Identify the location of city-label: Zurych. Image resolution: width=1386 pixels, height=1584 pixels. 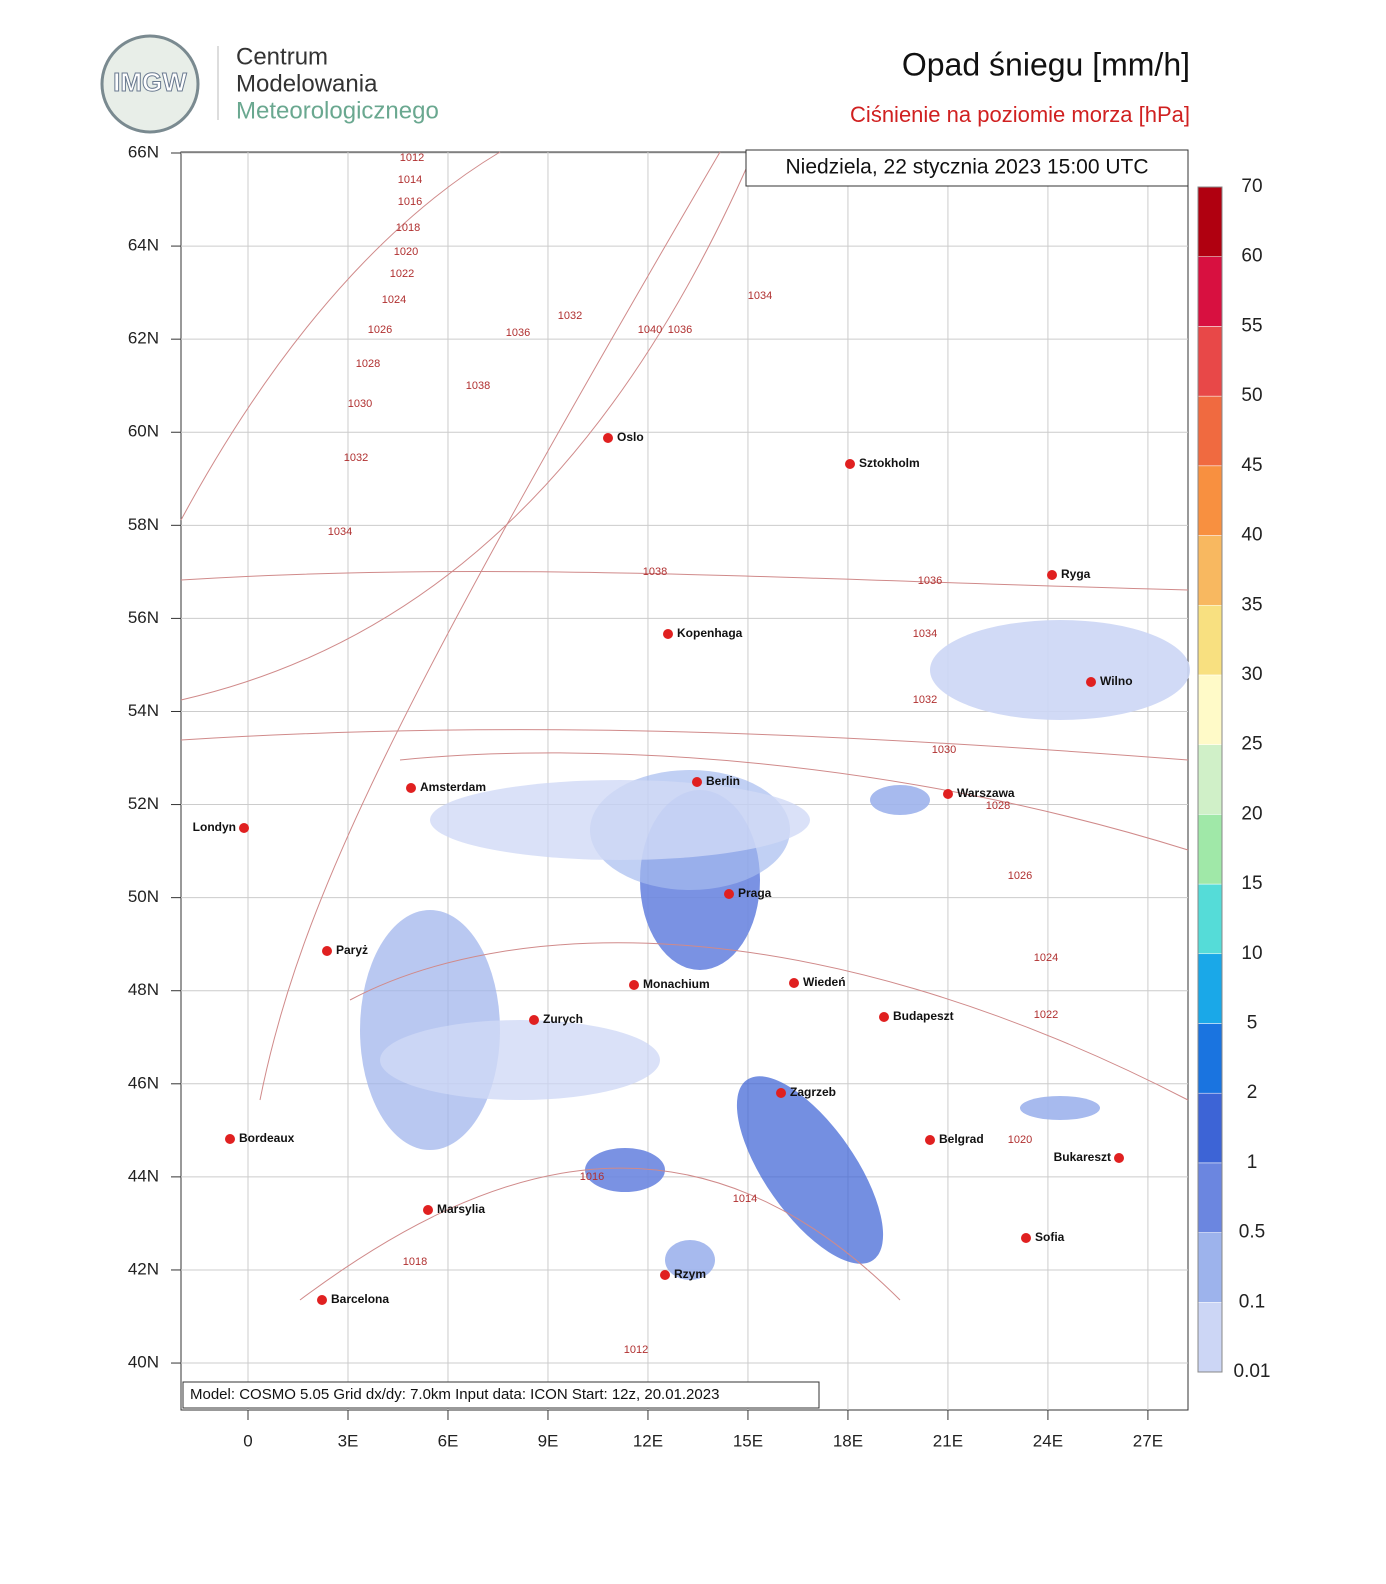
(563, 1019).